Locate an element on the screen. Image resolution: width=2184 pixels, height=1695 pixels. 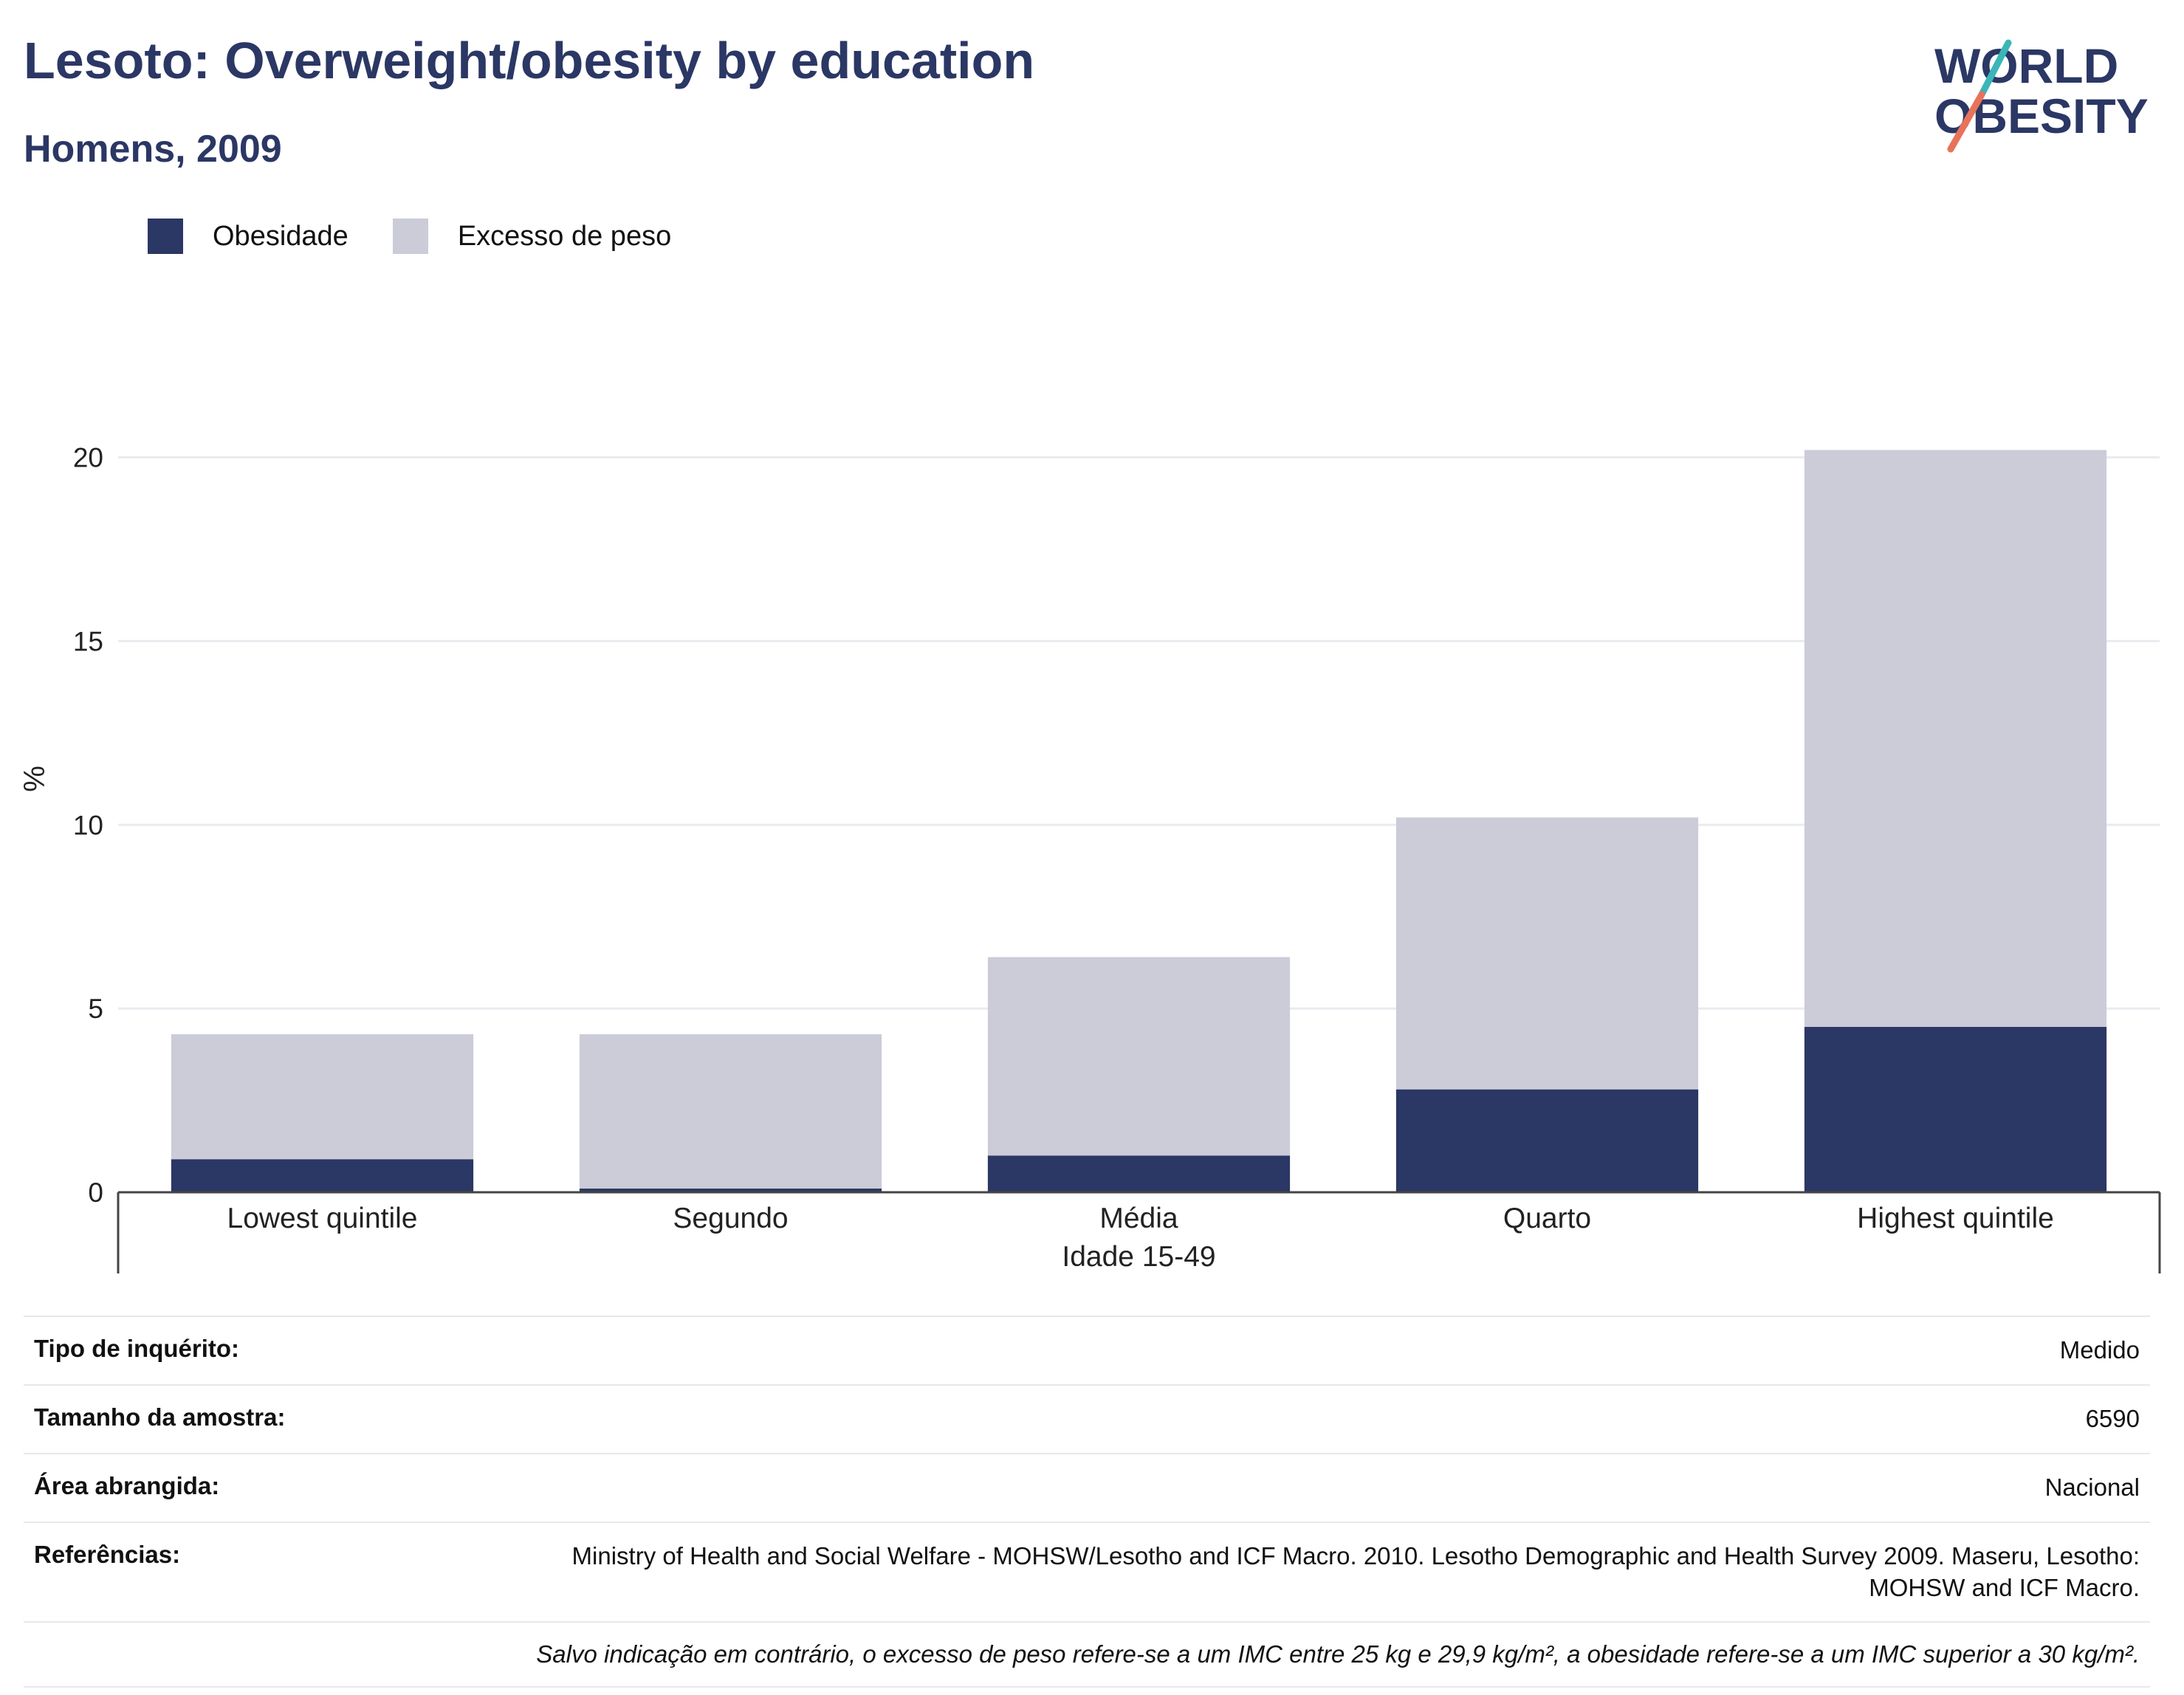
logo-line-1: WORLD is located at coordinates (2026, 65).